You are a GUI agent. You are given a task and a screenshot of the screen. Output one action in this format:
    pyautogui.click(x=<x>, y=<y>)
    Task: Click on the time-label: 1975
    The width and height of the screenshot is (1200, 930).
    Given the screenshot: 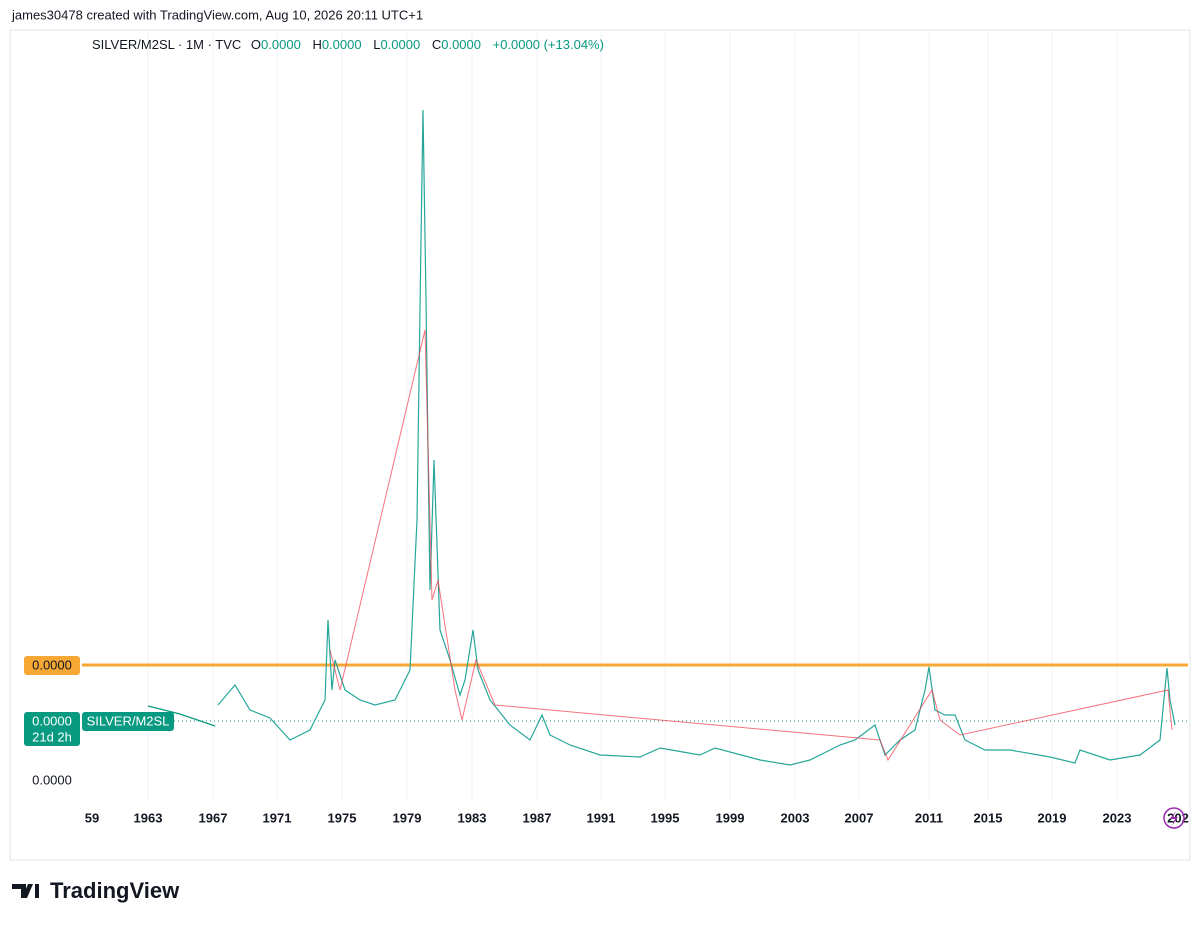 What is the action you would take?
    pyautogui.click(x=342, y=817)
    